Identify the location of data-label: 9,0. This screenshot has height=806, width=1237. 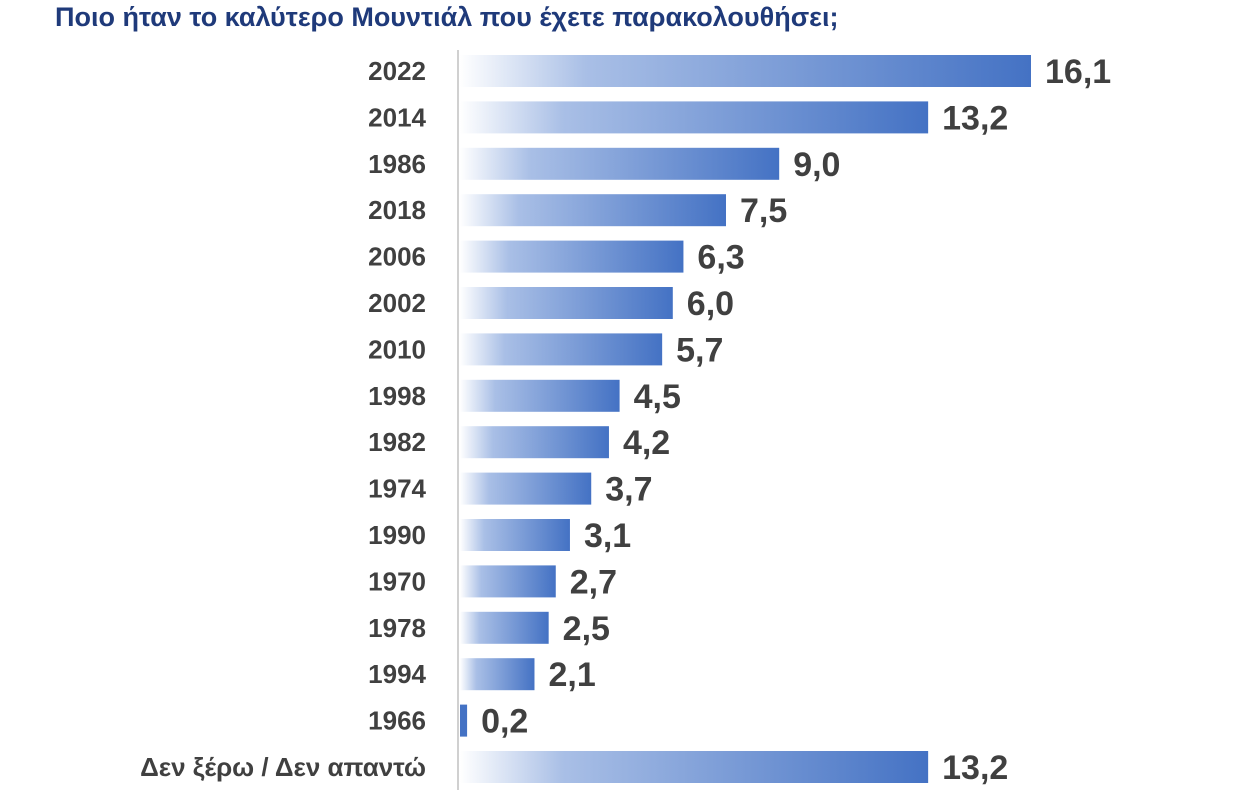
(816, 165).